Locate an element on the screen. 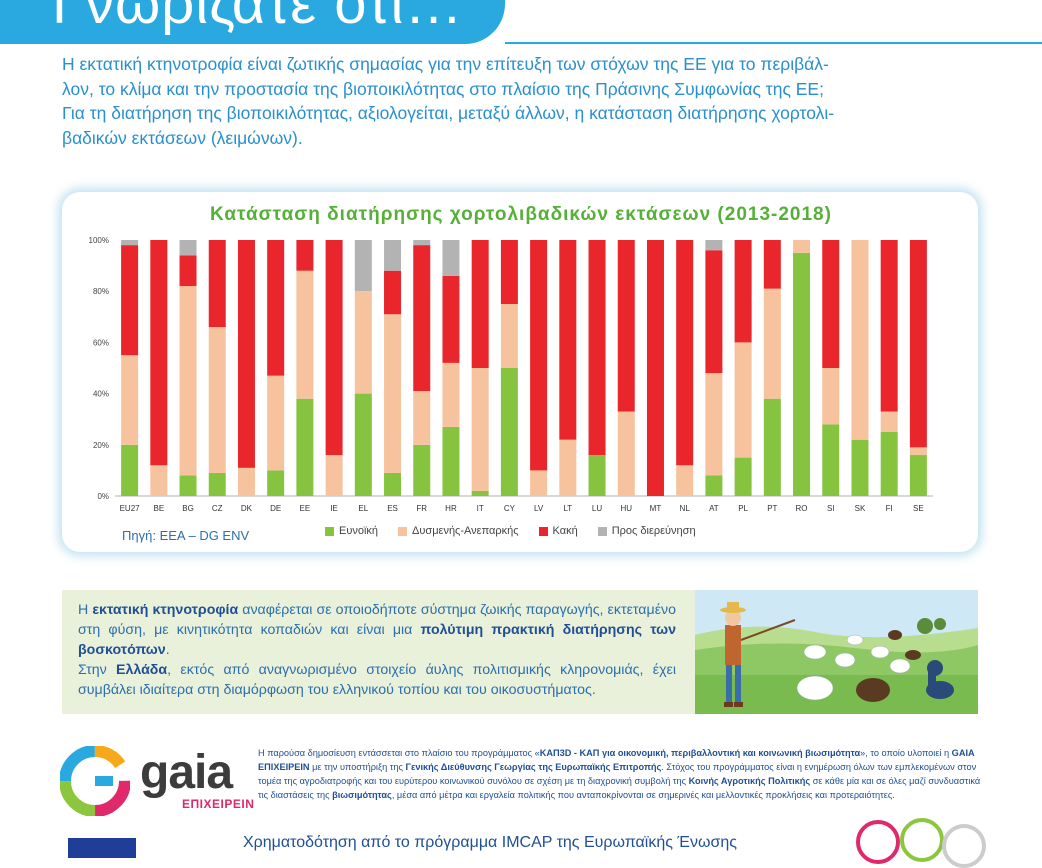  x-tick-label: LU is located at coordinates (597, 508).